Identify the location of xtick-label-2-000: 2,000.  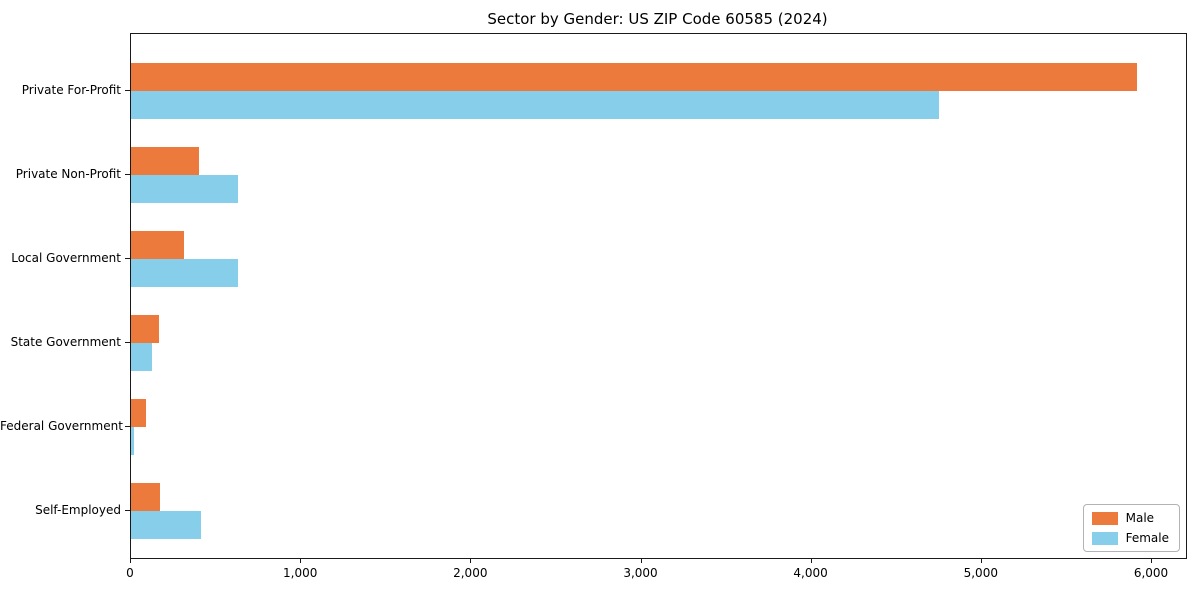
(470, 573).